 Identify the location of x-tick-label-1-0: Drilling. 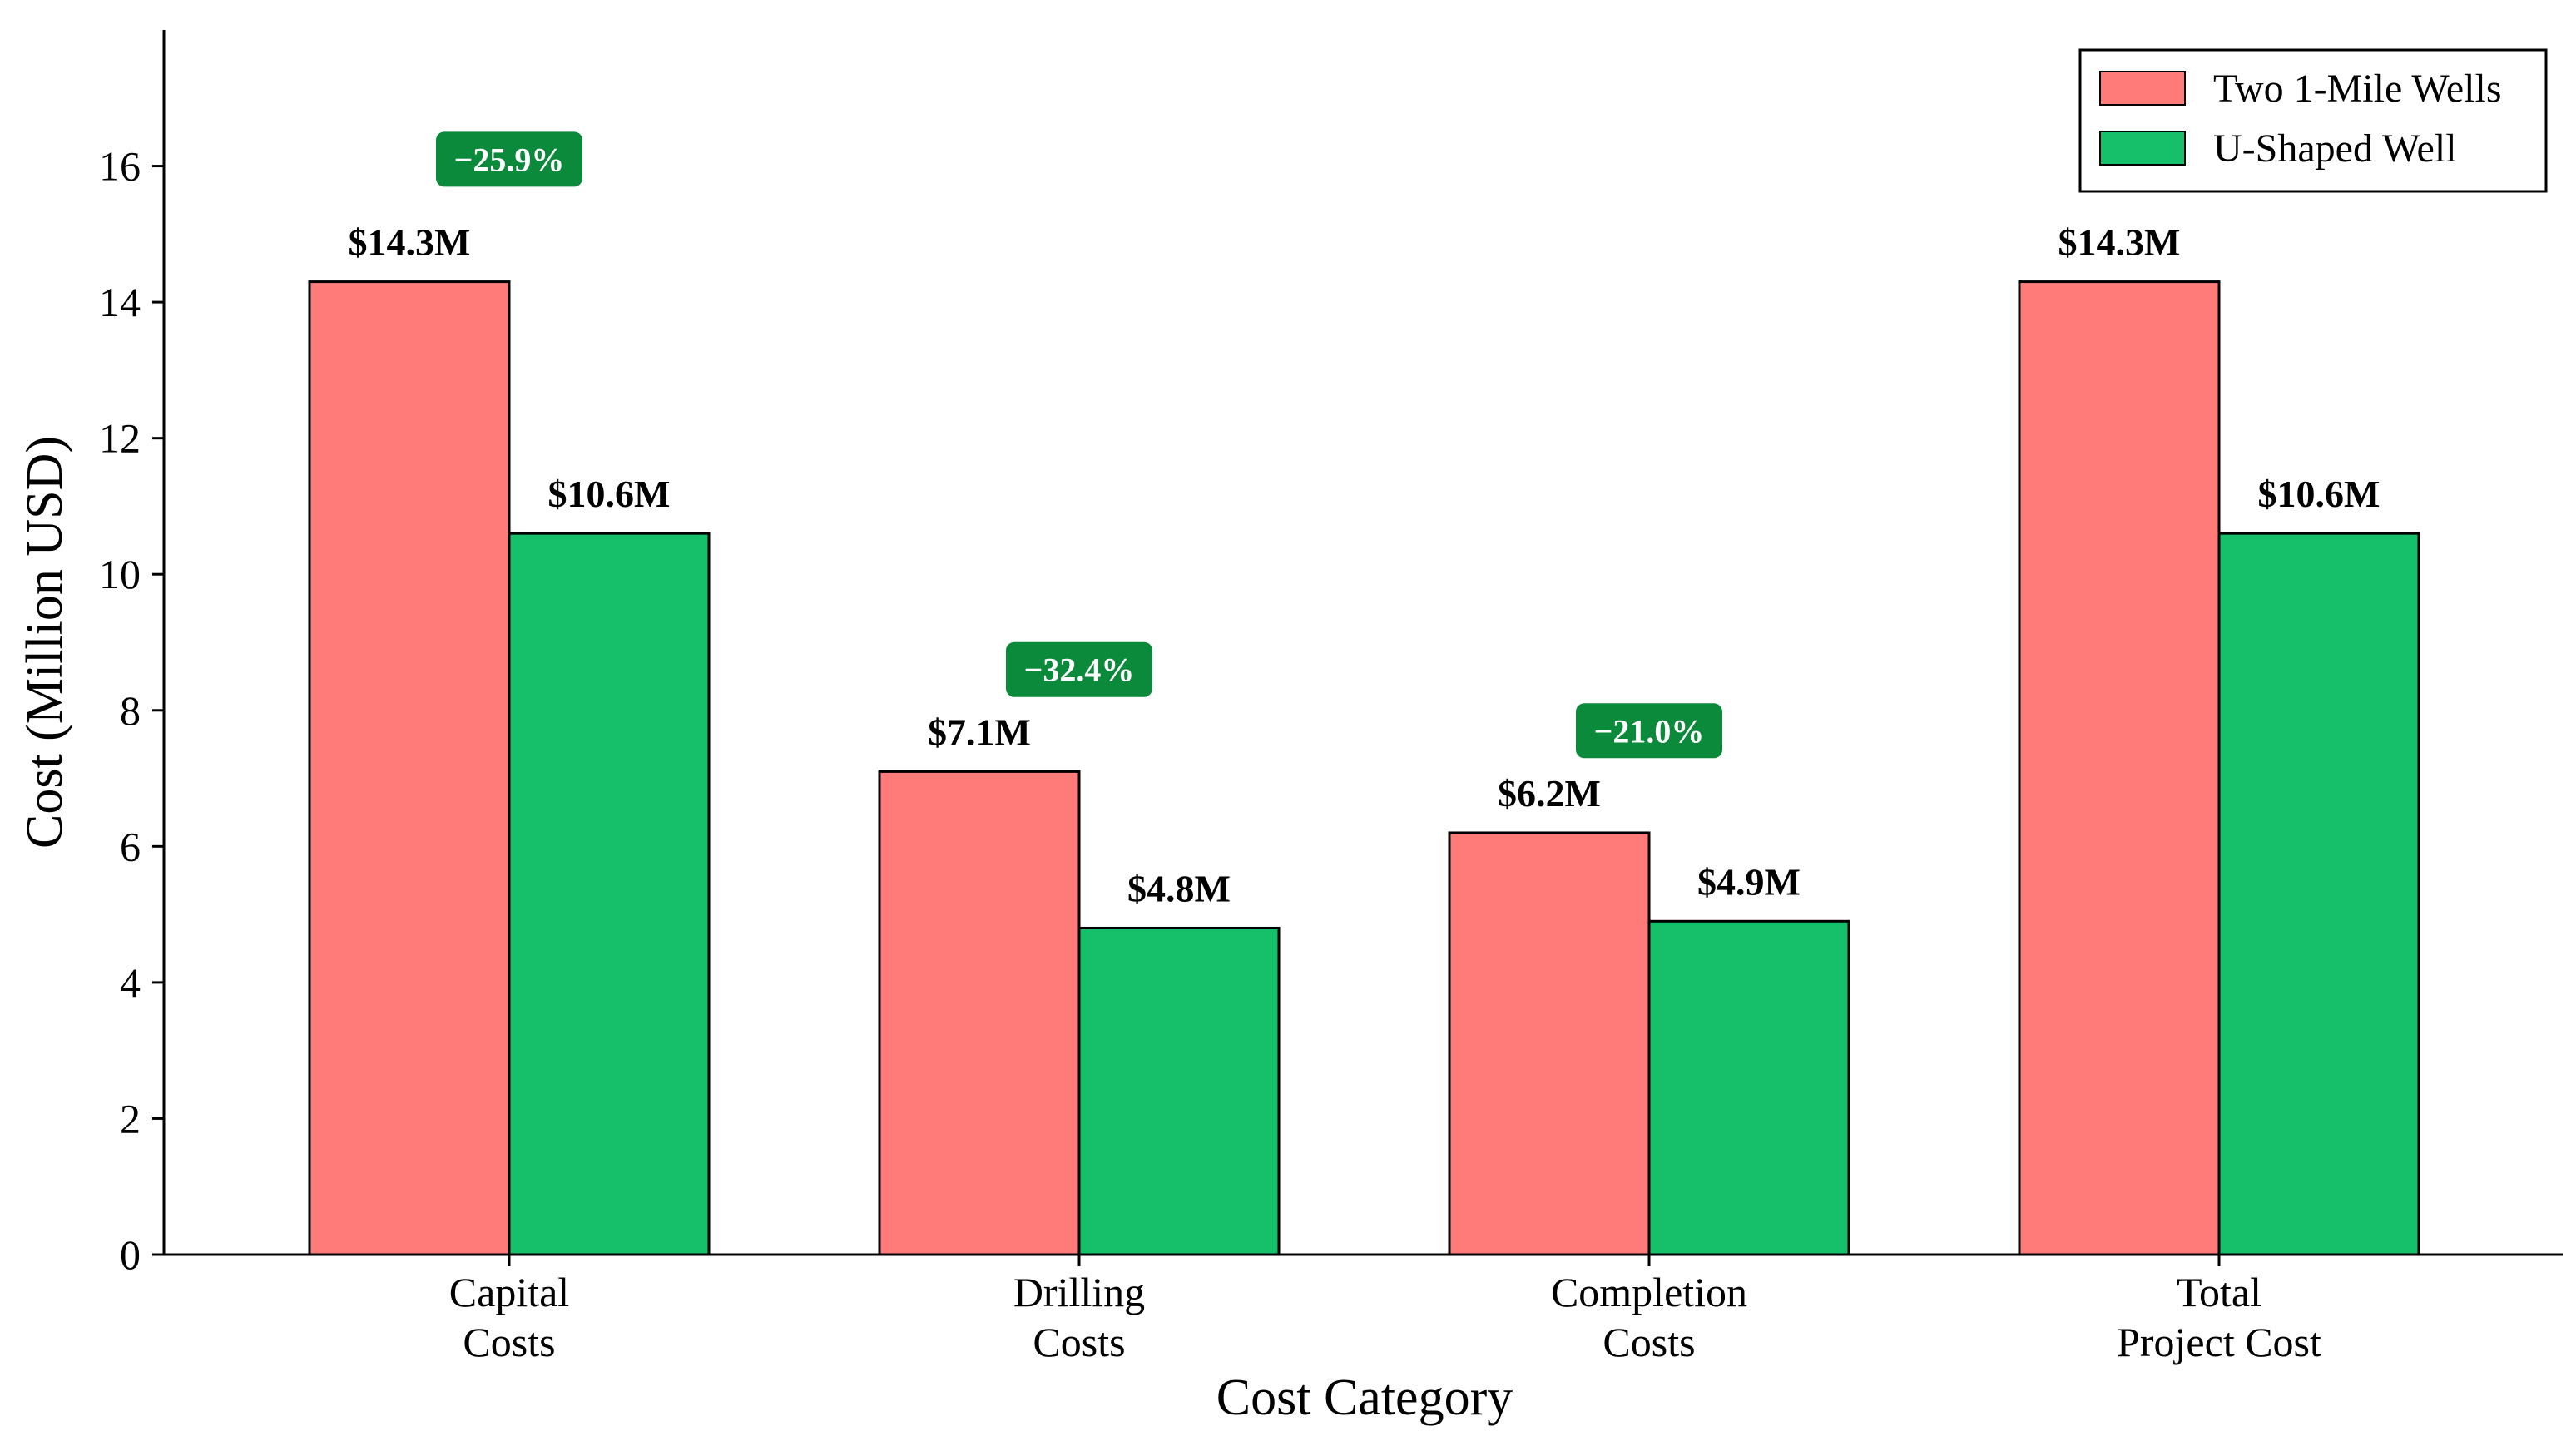
(1079, 1292).